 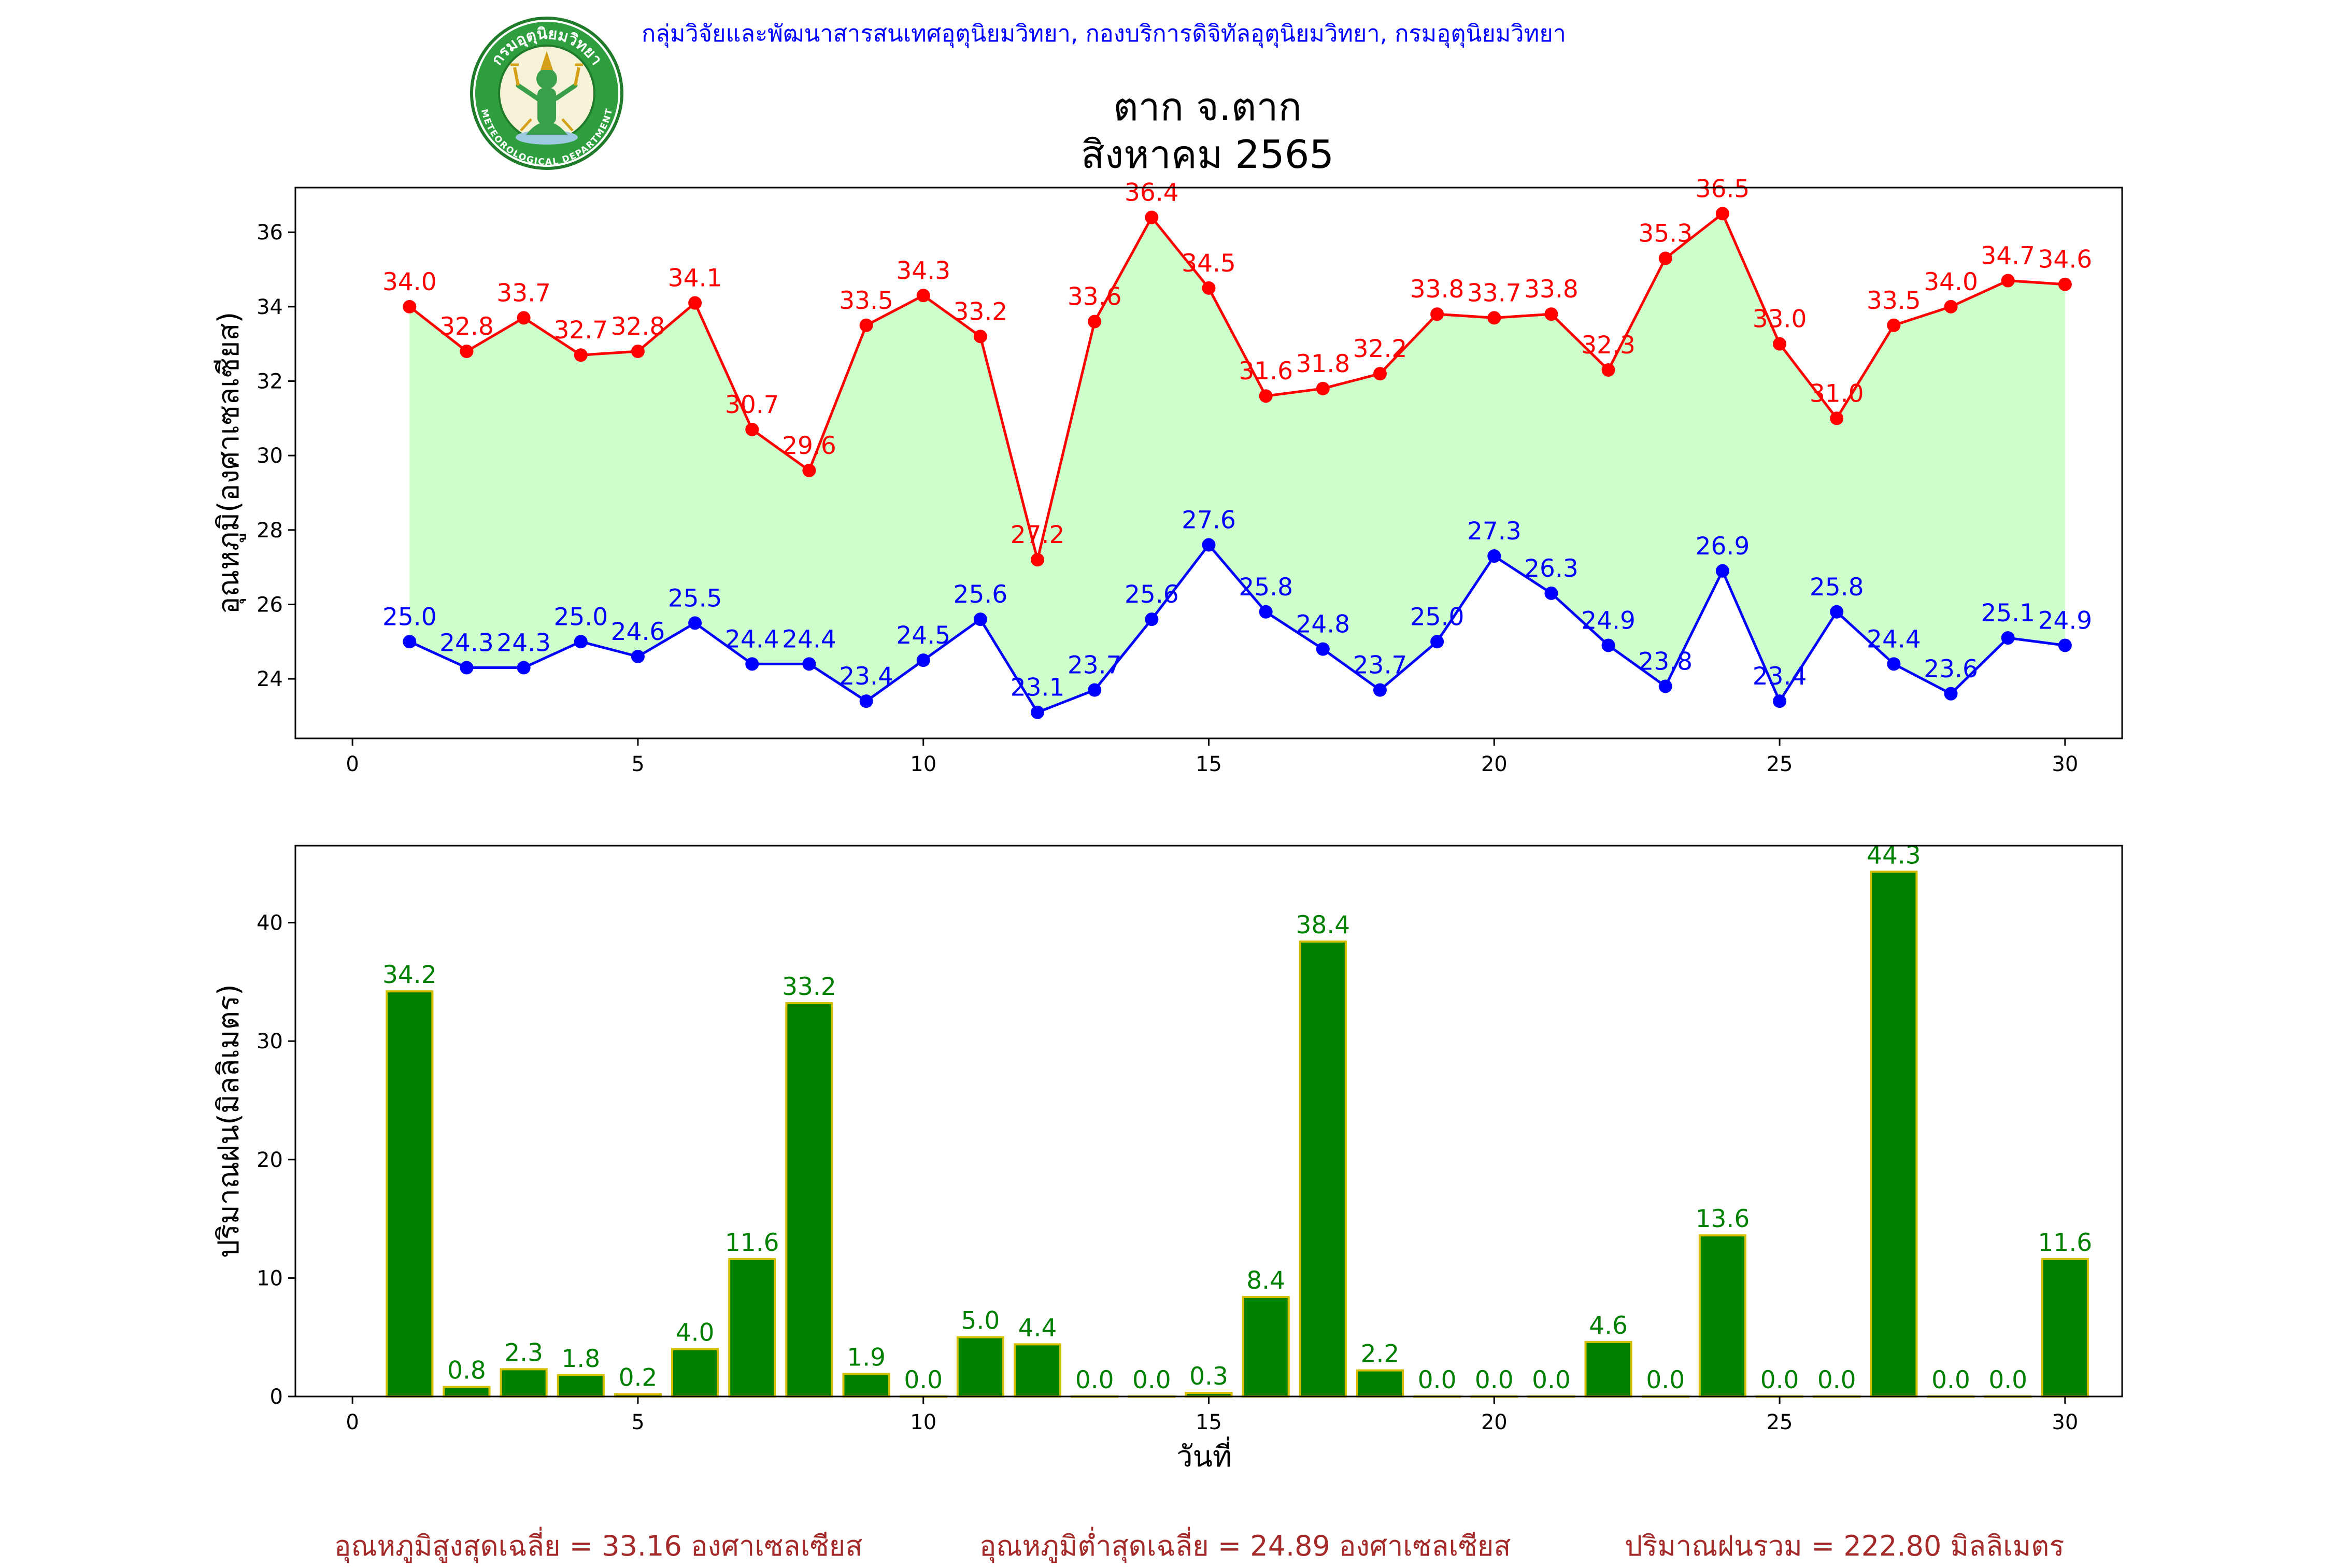 I want to click on rainfall-label: 34.2, so click(x=410, y=975).